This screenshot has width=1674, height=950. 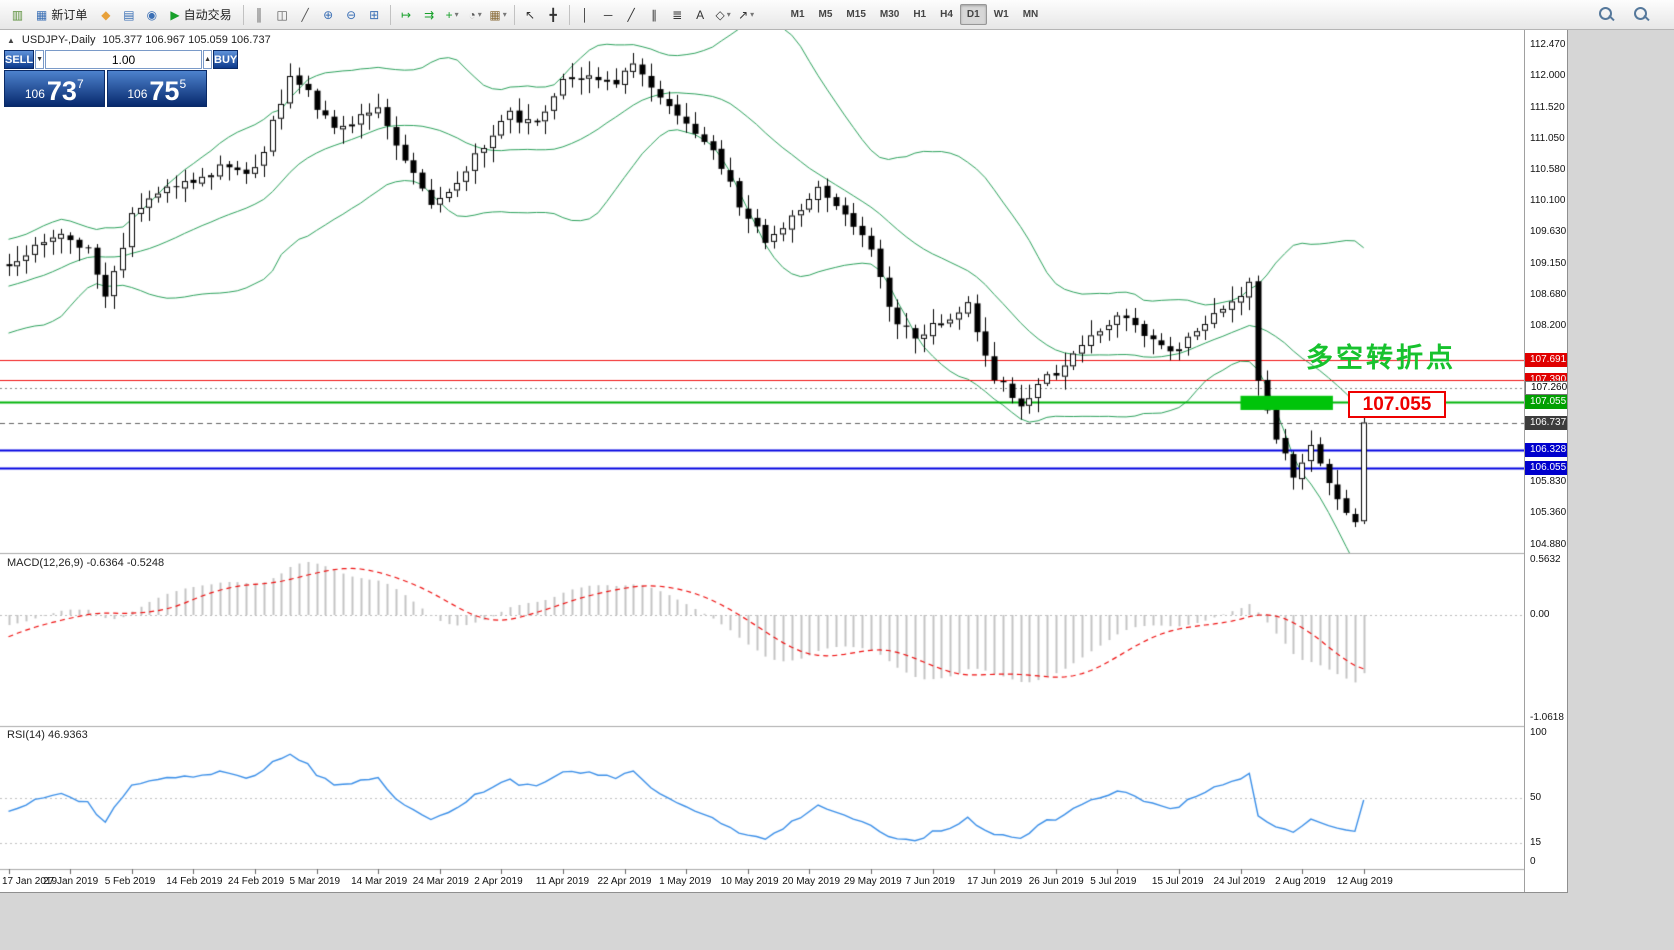 What do you see at coordinates (164, 91) in the screenshot?
I see `buy-price-pips: 75` at bounding box center [164, 91].